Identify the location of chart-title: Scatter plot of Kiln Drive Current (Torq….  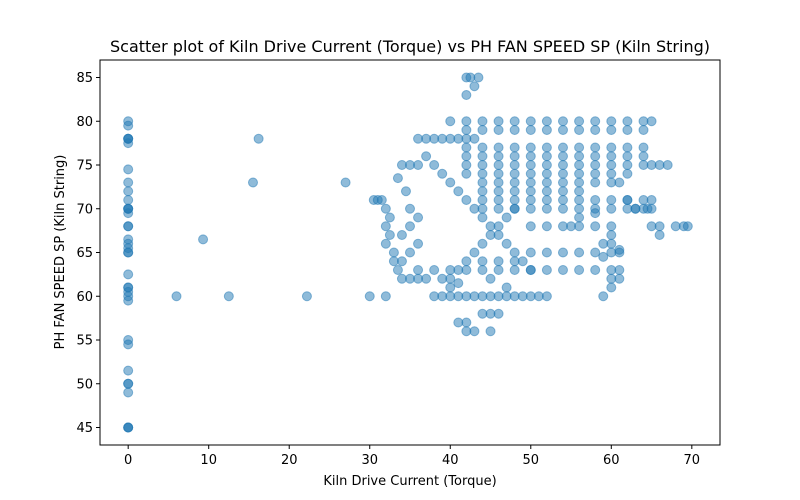
(410, 46).